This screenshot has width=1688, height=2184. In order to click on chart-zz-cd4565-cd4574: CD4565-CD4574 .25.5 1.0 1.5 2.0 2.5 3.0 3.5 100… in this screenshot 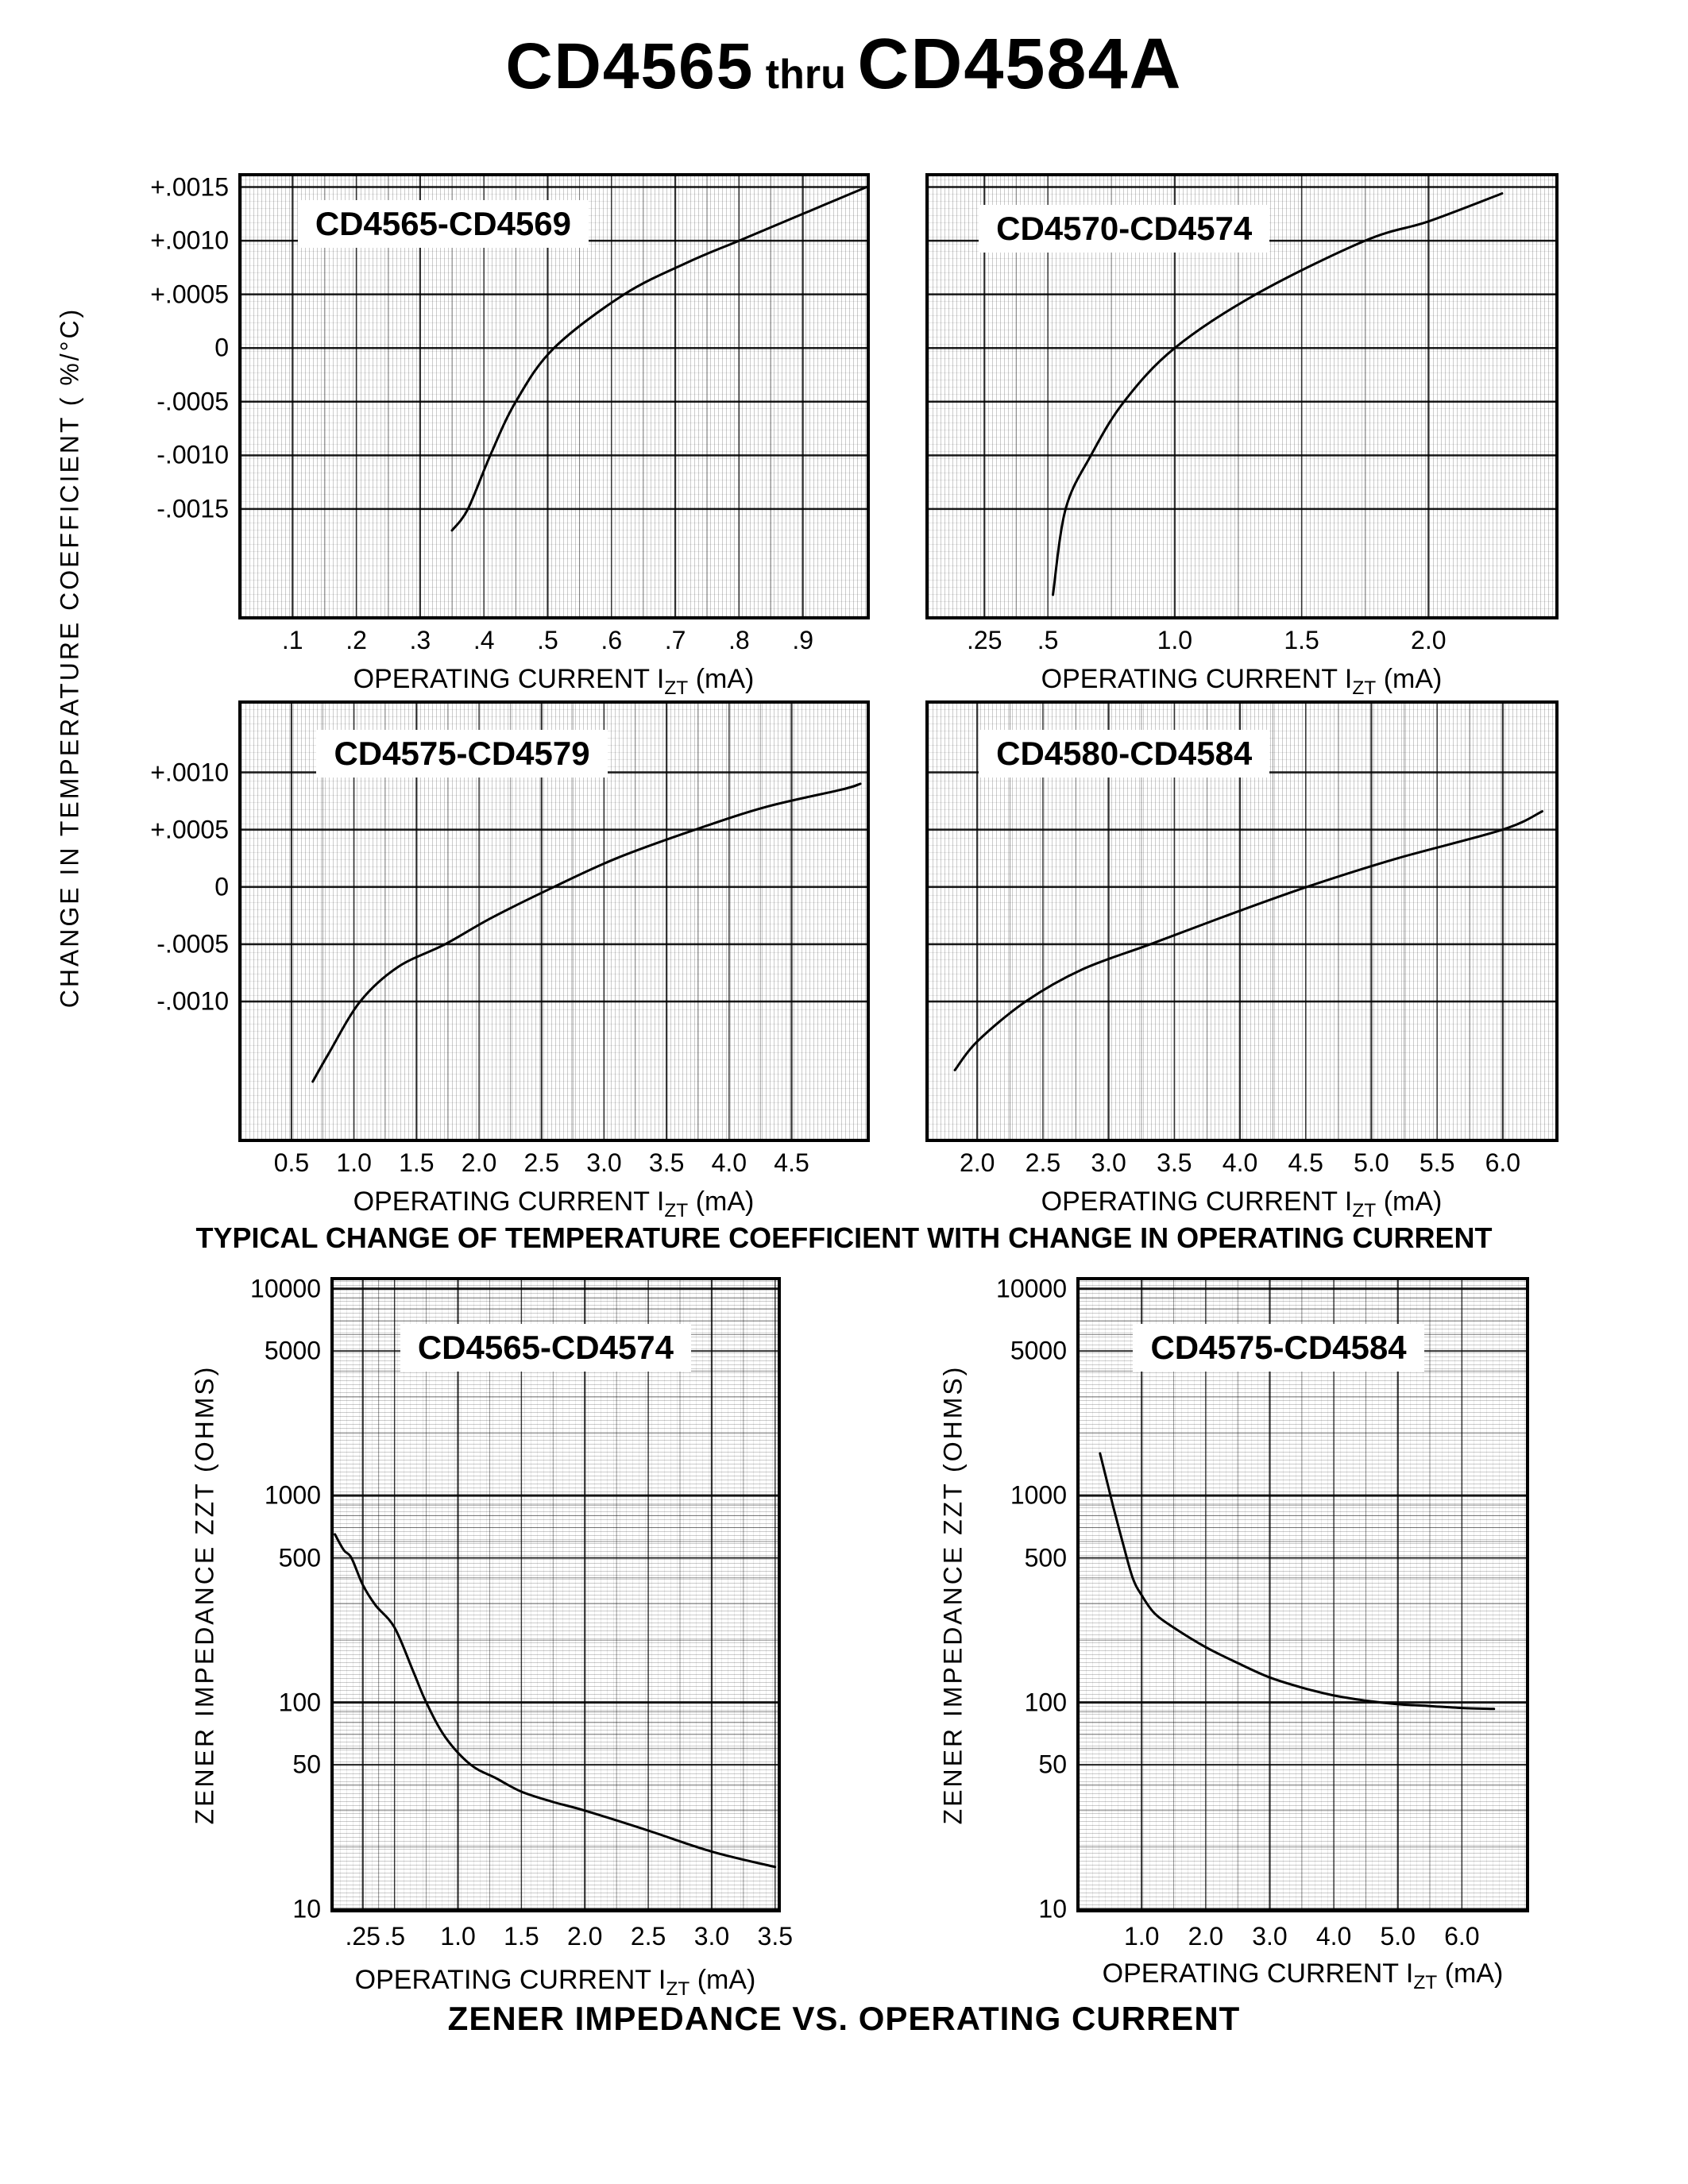, I will do `click(521, 1612)`.